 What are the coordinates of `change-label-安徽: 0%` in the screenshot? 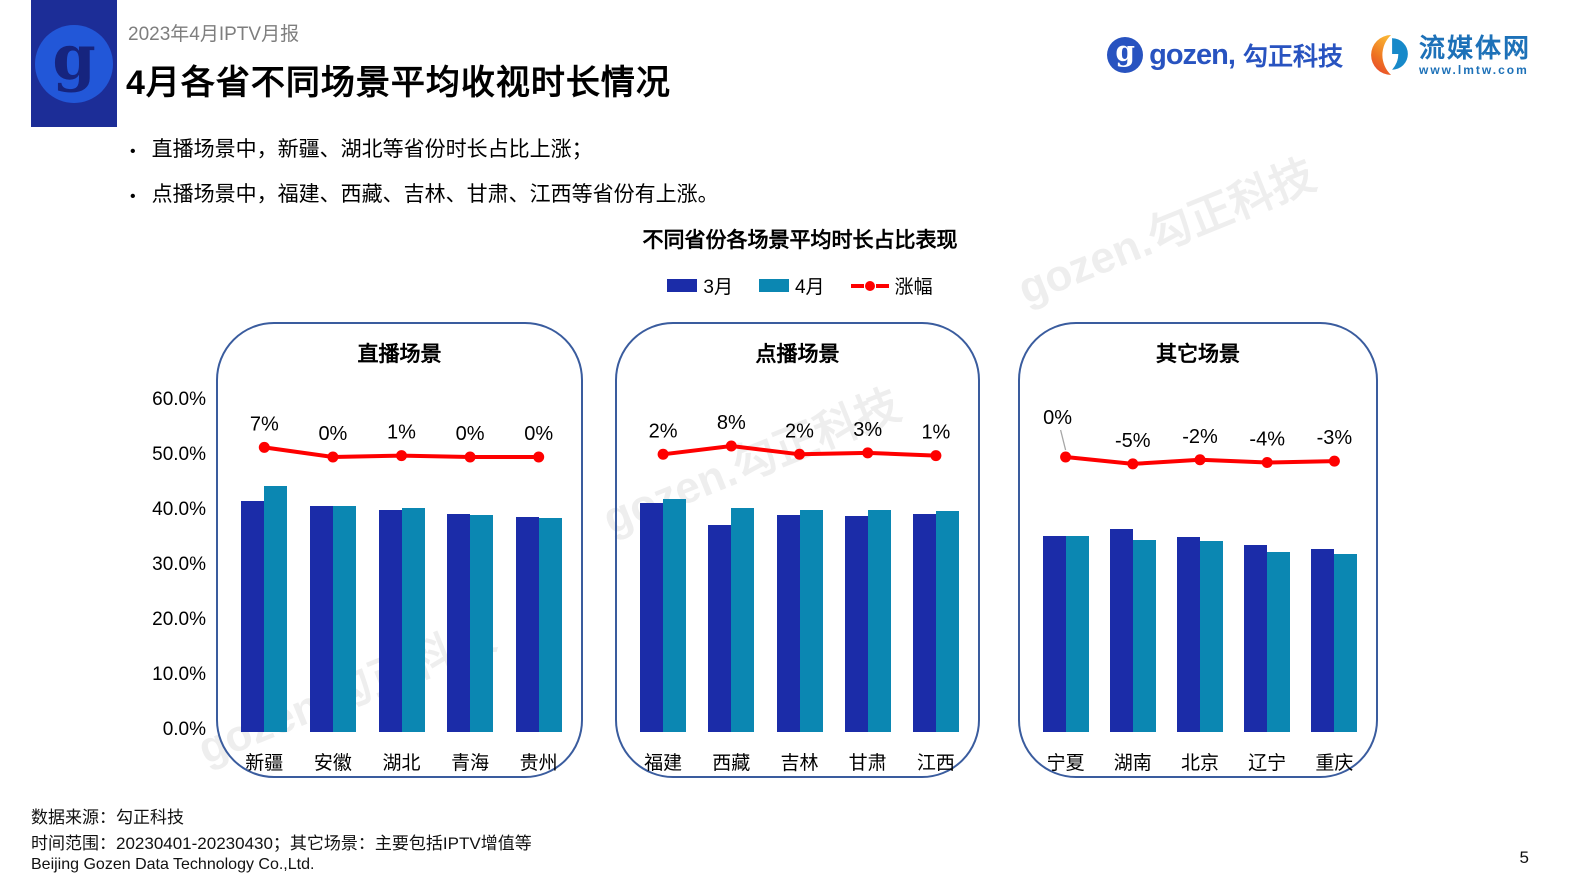 It's located at (332, 434).